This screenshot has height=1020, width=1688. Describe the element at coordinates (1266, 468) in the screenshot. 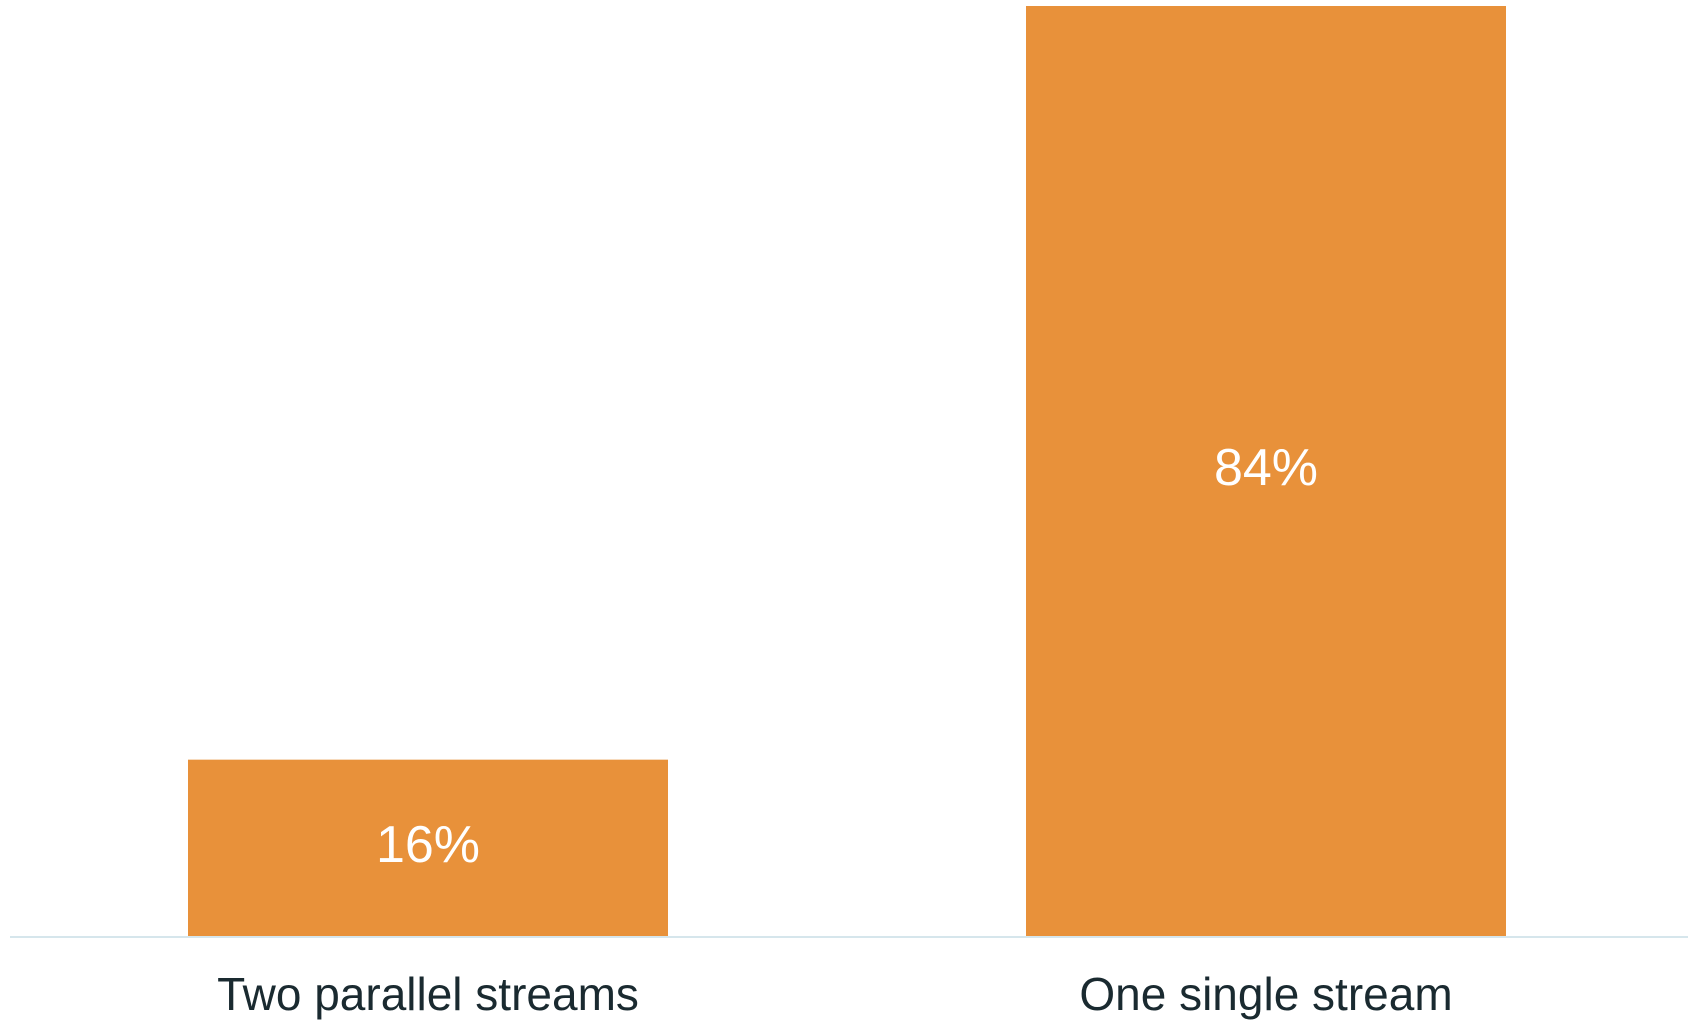

I see `bar-value-label-1: 84%` at that location.